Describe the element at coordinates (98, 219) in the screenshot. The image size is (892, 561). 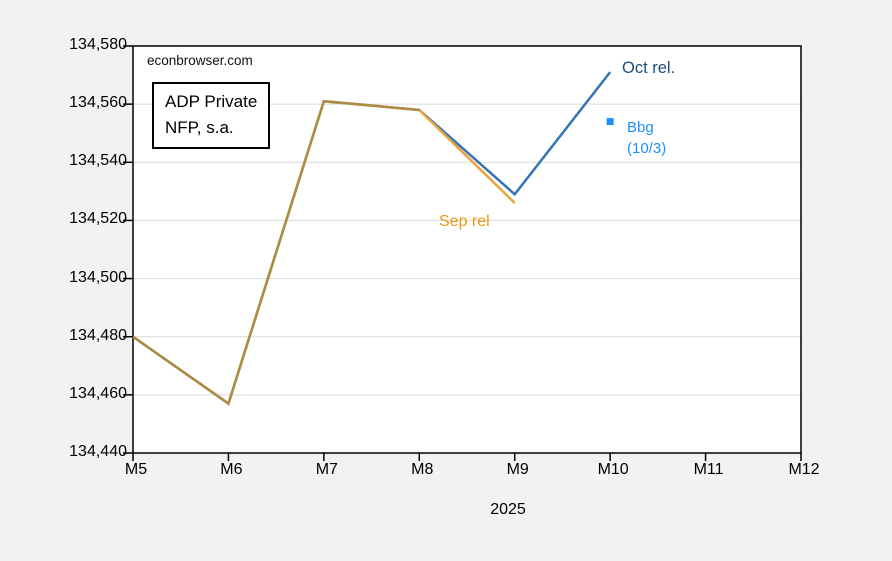
I see `y-tick-label: 134,520` at that location.